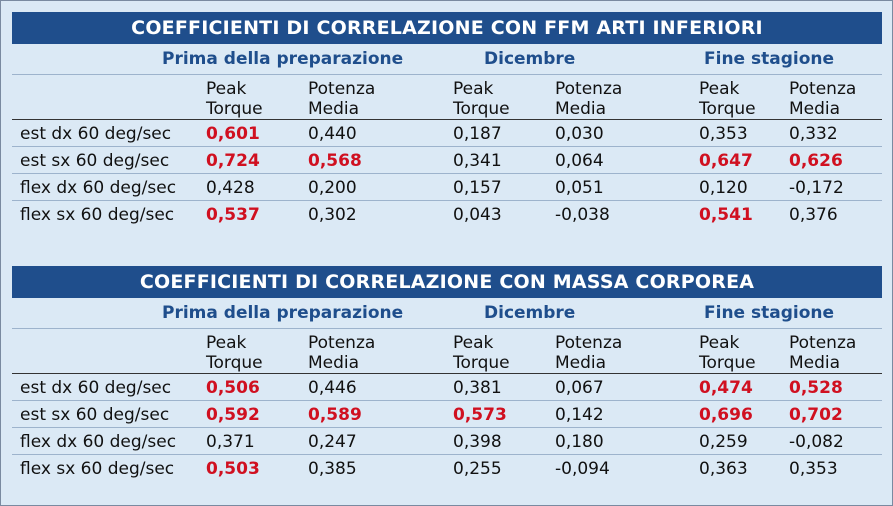 The image size is (893, 506). I want to click on value-cell-significant: 0,626, so click(816, 161).